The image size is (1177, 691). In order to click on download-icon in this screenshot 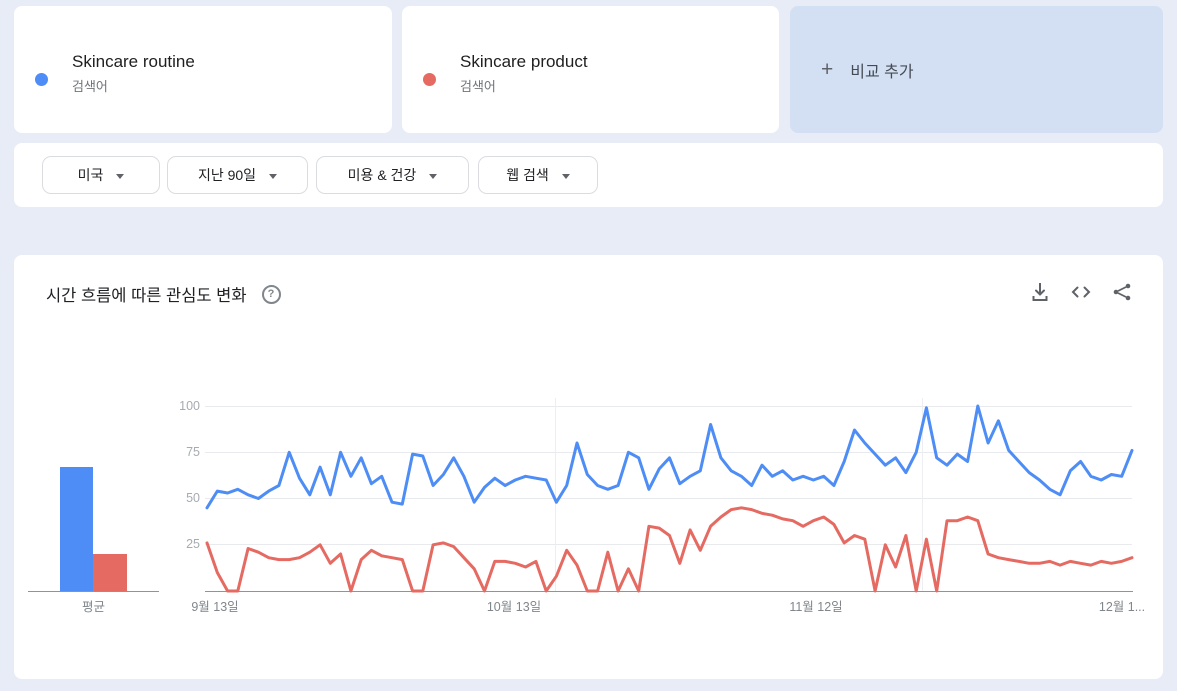, I will do `click(1040, 292)`.